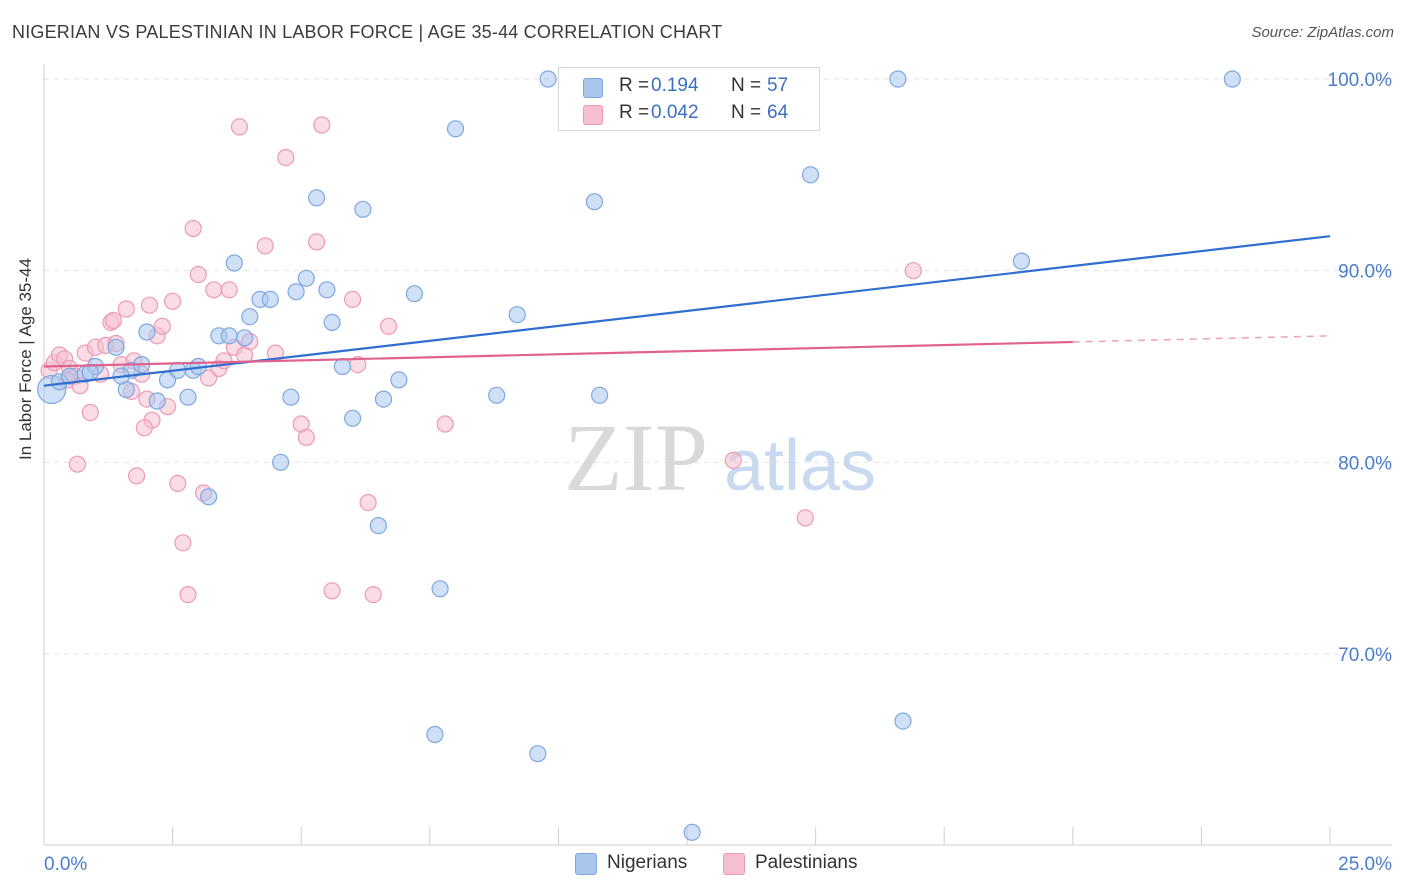  What do you see at coordinates (593, 115) in the screenshot?
I see `palestinians-swatch` at bounding box center [593, 115].